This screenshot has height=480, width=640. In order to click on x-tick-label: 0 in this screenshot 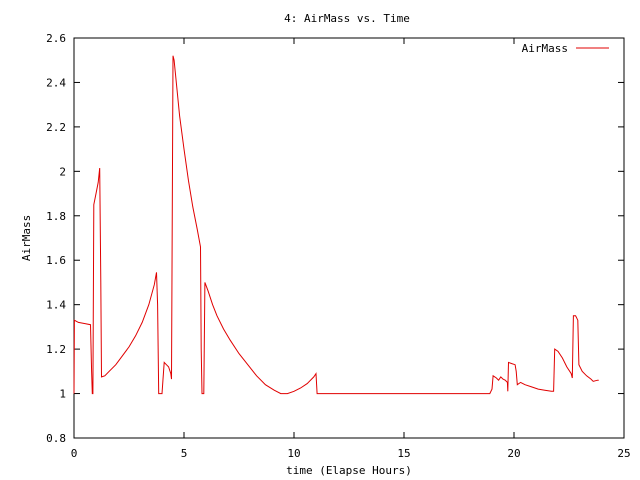, I will do `click(74, 453)`.